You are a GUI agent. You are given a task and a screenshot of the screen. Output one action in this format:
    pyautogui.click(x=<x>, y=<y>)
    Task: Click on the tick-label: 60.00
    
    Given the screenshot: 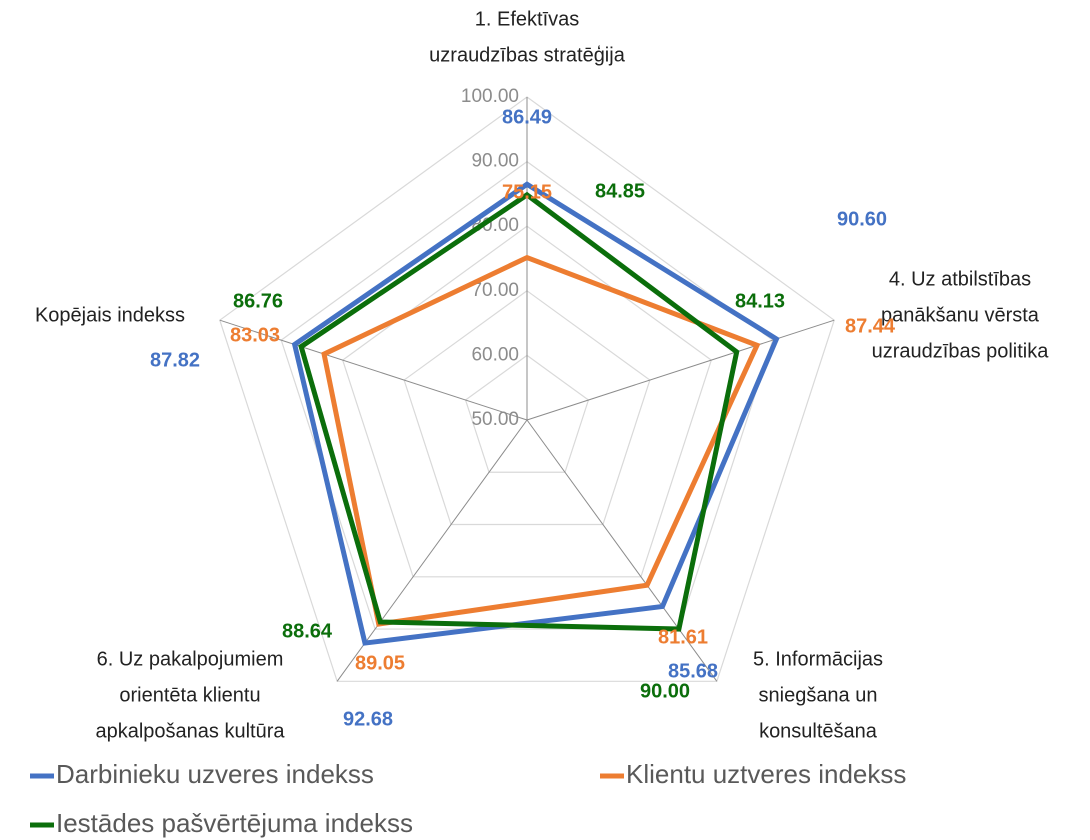 What is the action you would take?
    pyautogui.click(x=495, y=354)
    